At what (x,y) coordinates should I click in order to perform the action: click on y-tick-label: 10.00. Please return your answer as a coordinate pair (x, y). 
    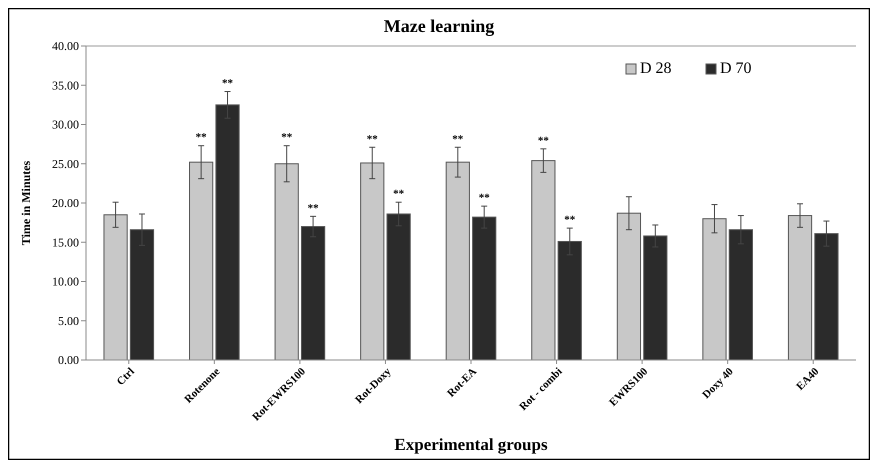
    Looking at the image, I should click on (65, 281).